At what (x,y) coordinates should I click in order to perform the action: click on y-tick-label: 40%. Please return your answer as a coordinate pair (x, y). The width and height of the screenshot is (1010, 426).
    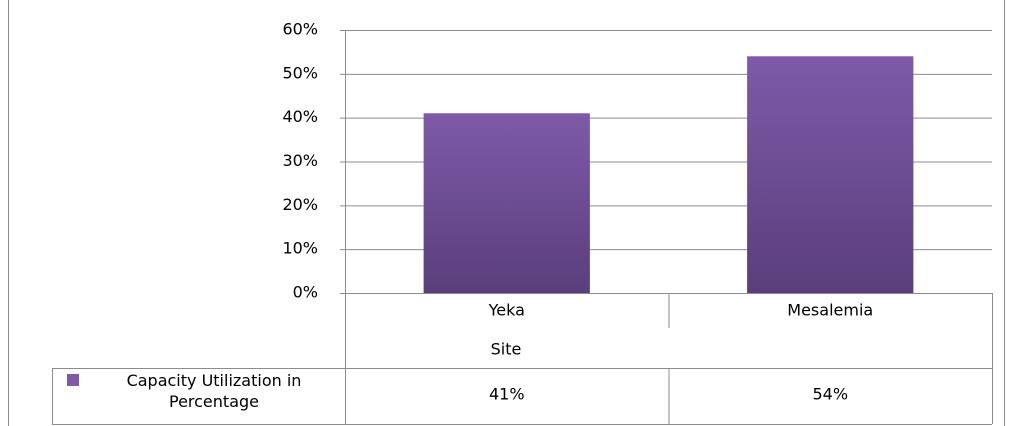
    Looking at the image, I should click on (300, 116).